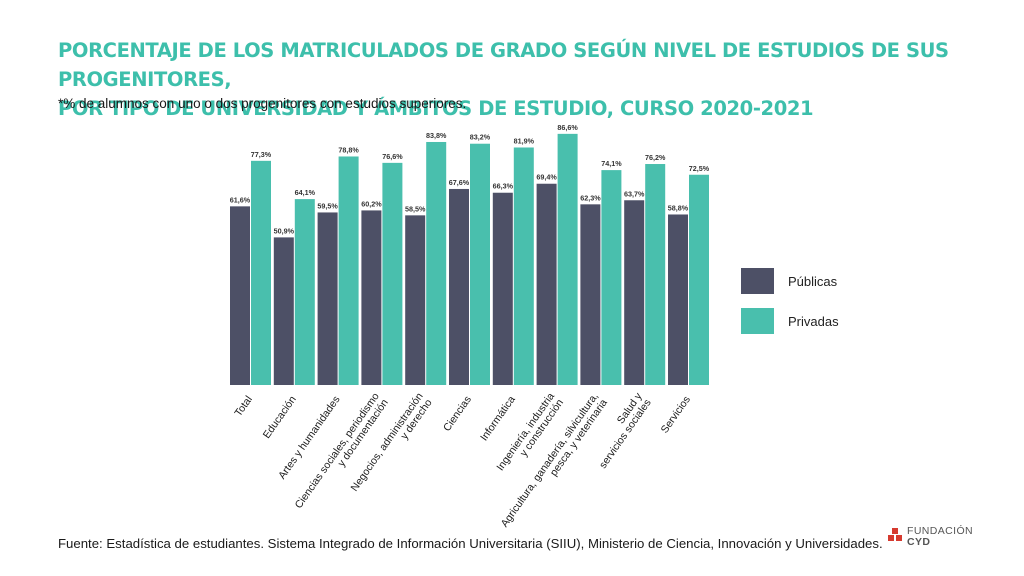 The width and height of the screenshot is (1024, 576). I want to click on category-label: Total, so click(243, 406).